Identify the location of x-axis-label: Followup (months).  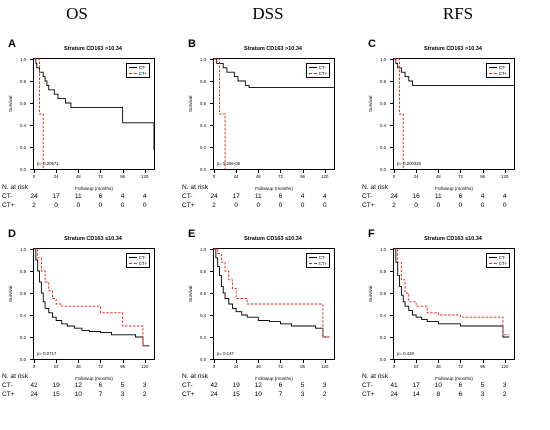
(94, 188).